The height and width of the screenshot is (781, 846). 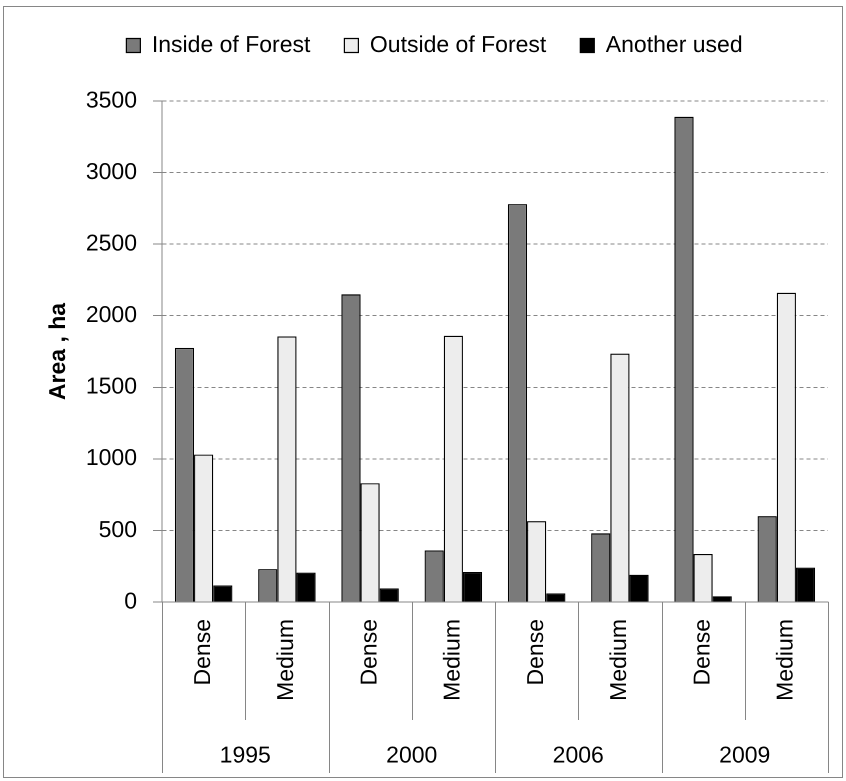 What do you see at coordinates (578, 754) in the screenshot?
I see `text: 2006` at bounding box center [578, 754].